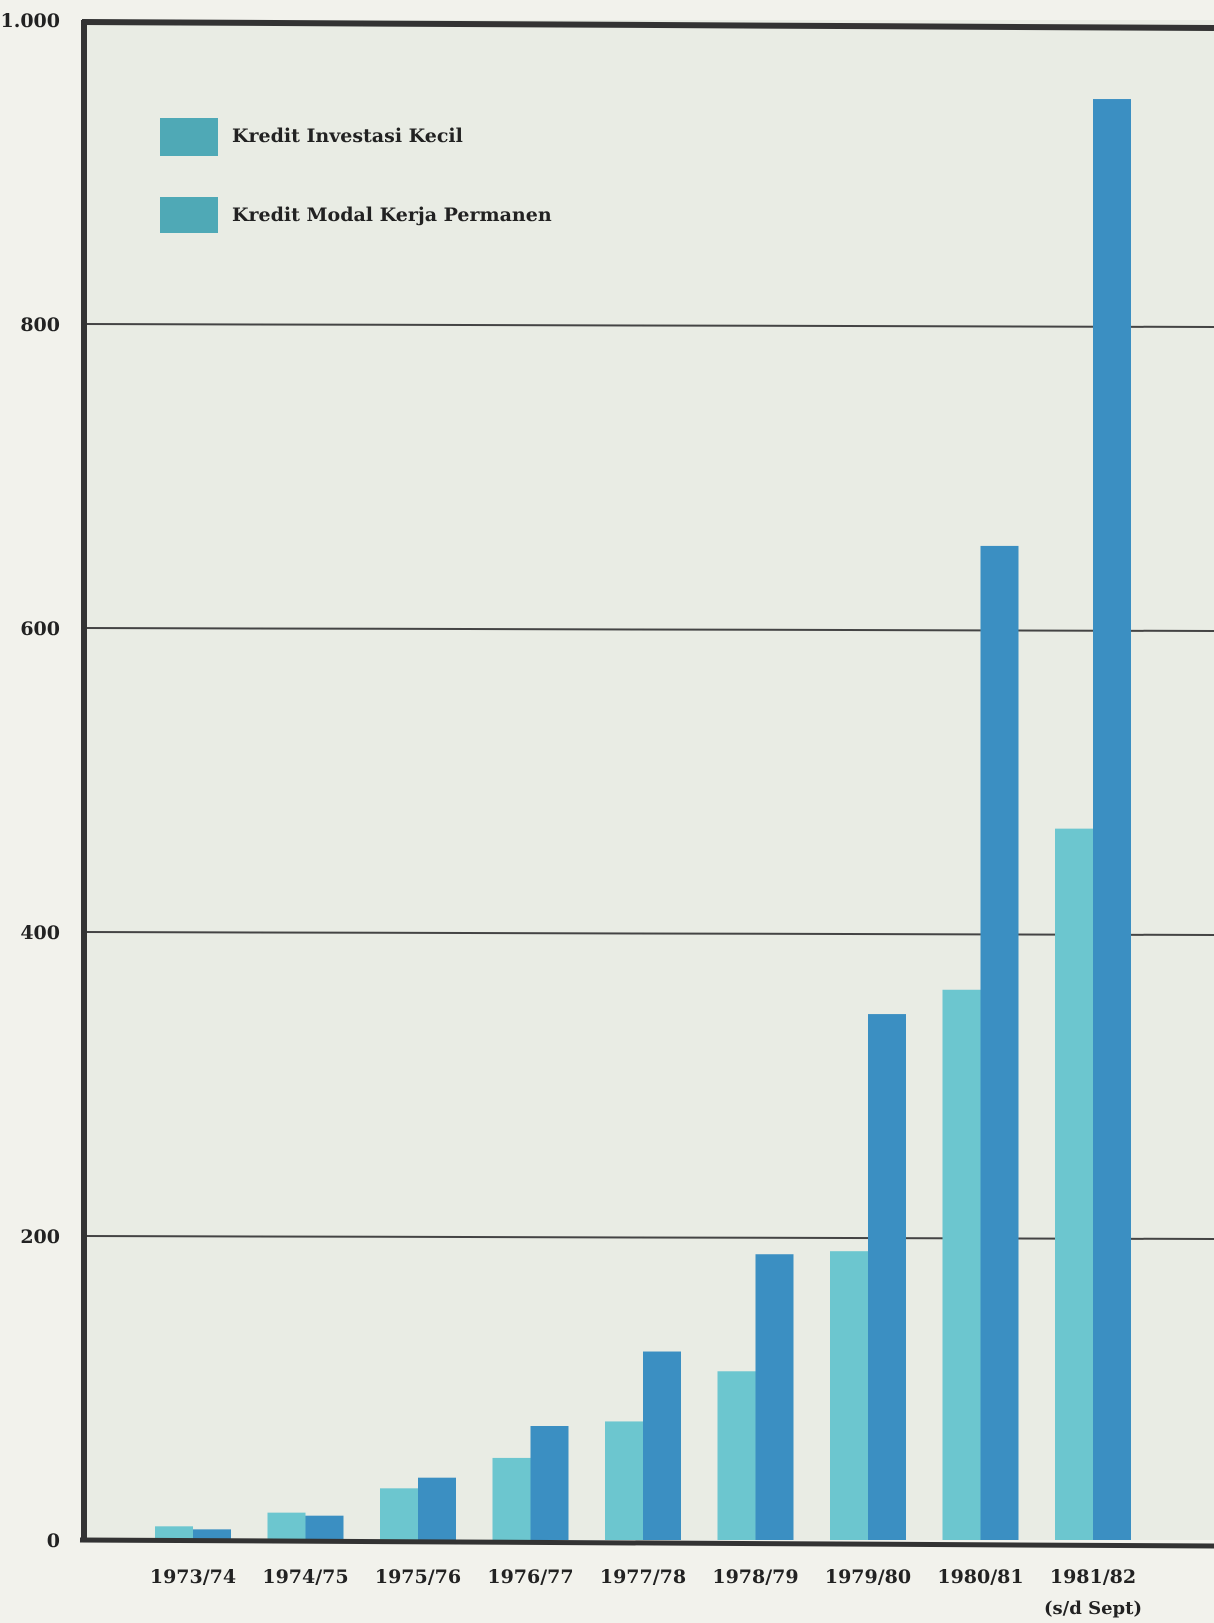 This screenshot has width=1214, height=1623. Describe the element at coordinates (347, 136) in the screenshot. I see `legend-label-kik: Kredit Investasi Kecil` at that location.